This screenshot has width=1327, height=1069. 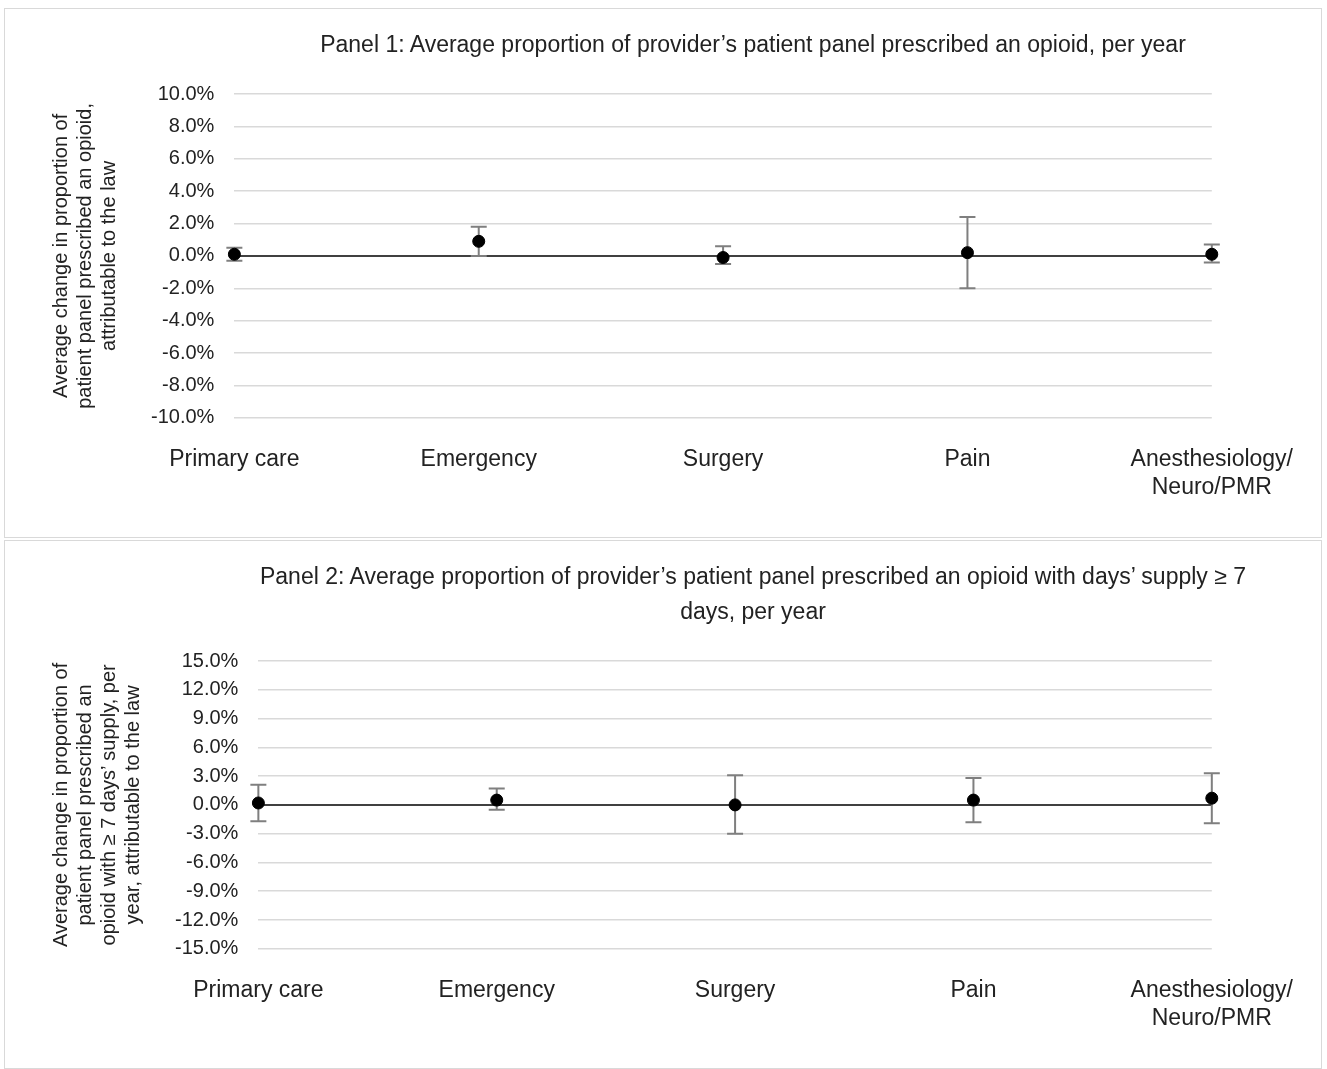 I want to click on y-axis-title: Average change in proportion of patient panel prescribed an opioid with ≥ 7 days’ supply, per year, attributable to the law, so click(x=95, y=805).